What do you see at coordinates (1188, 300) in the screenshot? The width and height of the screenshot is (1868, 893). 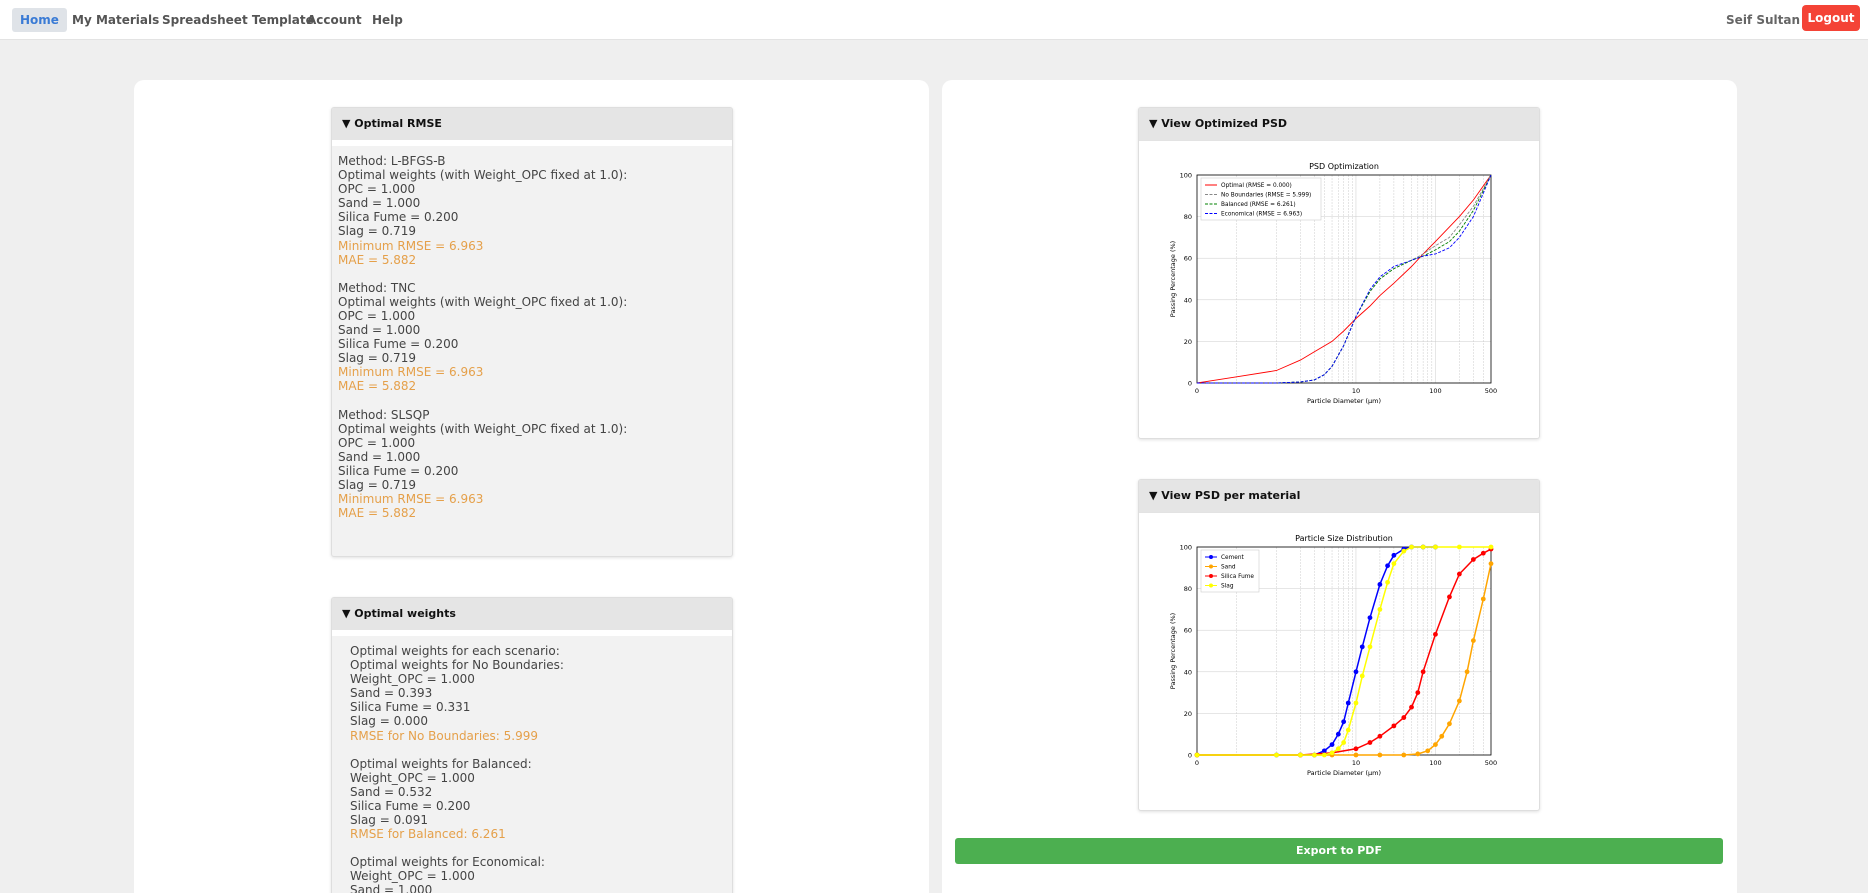 I see `y-tick-label: 40` at bounding box center [1188, 300].